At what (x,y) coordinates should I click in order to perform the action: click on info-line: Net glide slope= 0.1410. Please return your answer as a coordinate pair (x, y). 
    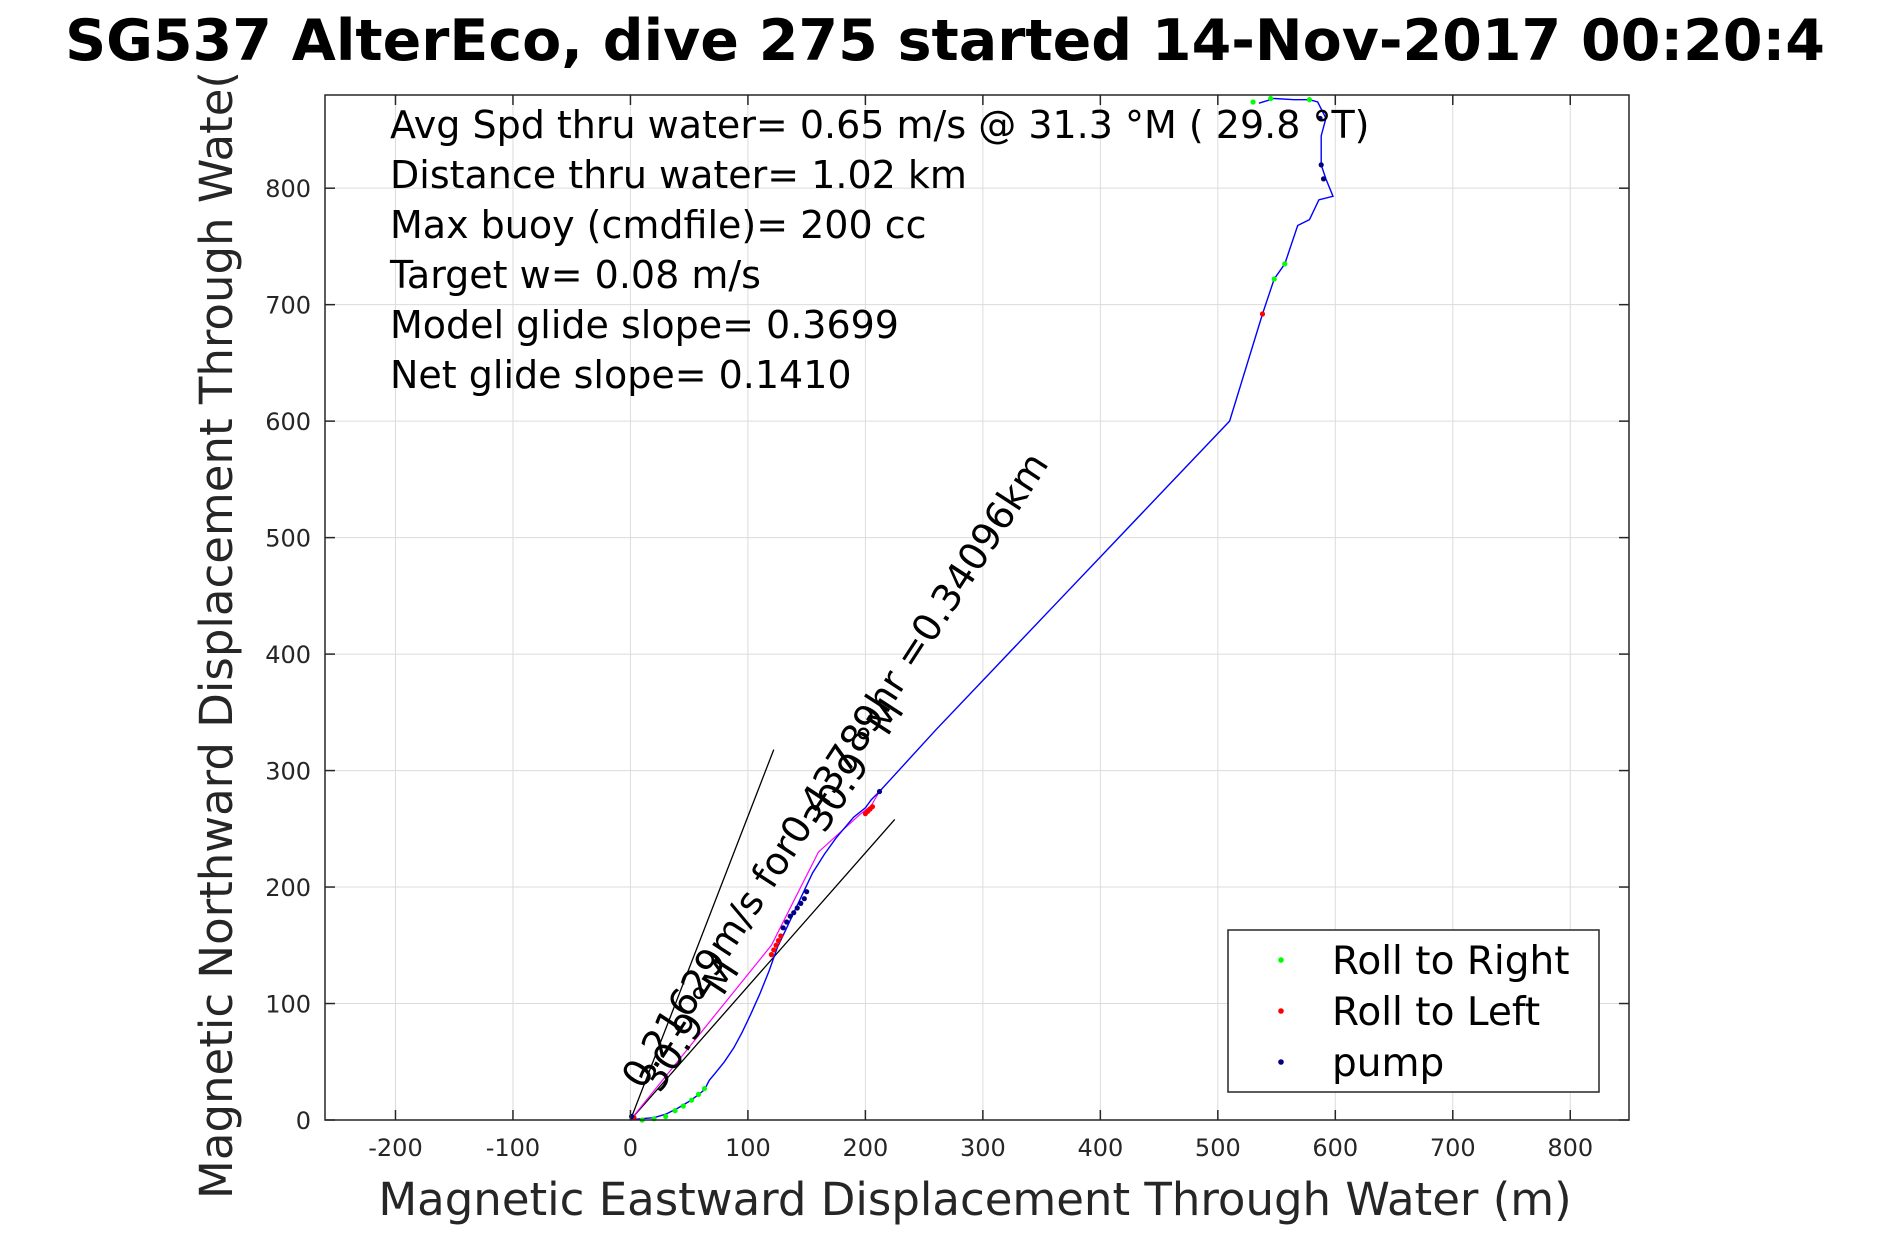
    Looking at the image, I should click on (621, 375).